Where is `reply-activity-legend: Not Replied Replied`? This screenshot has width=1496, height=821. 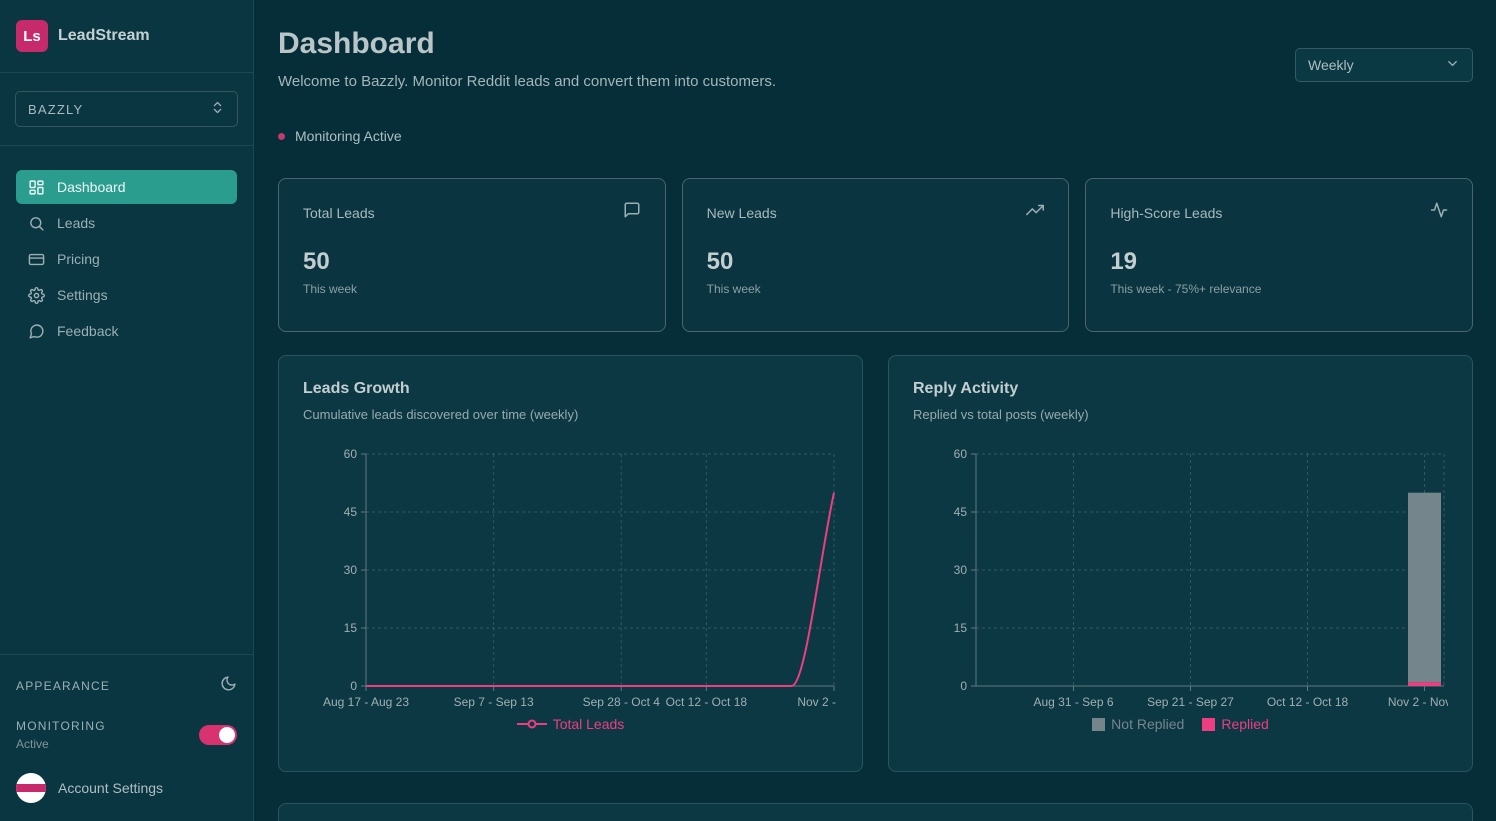 reply-activity-legend: Not Replied Replied is located at coordinates (1180, 724).